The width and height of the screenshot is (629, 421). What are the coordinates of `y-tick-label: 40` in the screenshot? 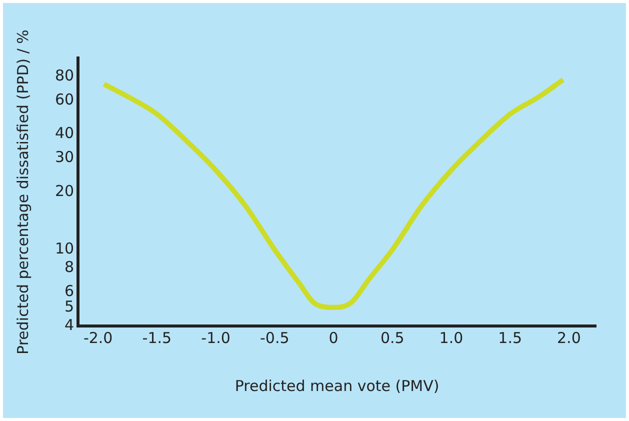 It's located at (64, 133).